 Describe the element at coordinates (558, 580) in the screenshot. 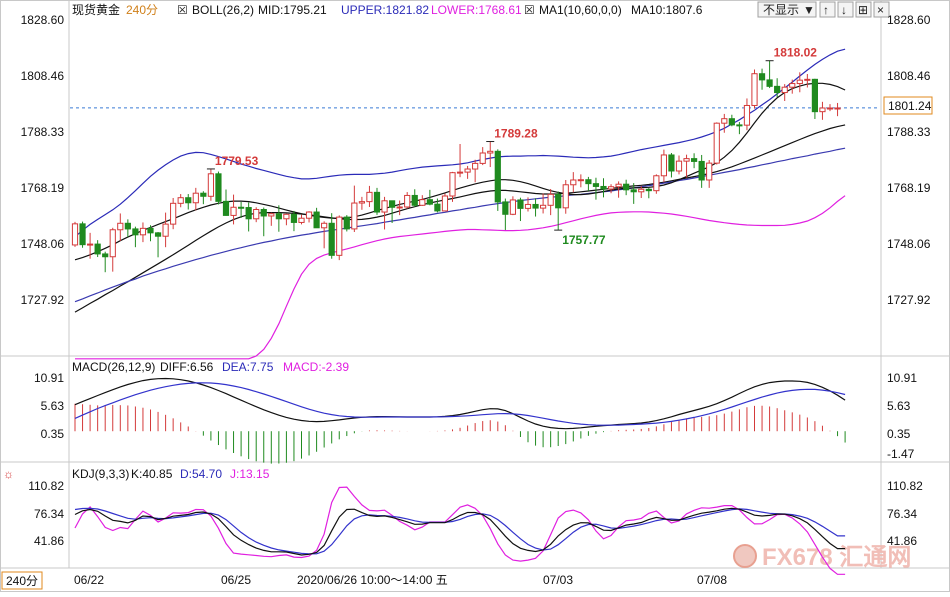

I see `date-label: 07/03` at that location.